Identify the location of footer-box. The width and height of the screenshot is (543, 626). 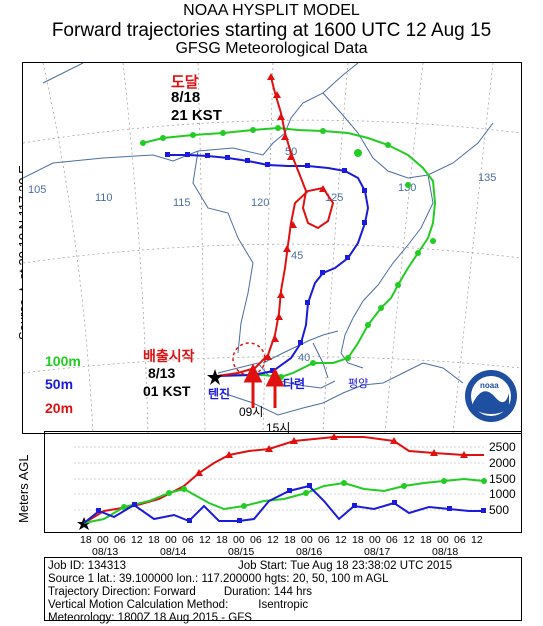
(283, 589).